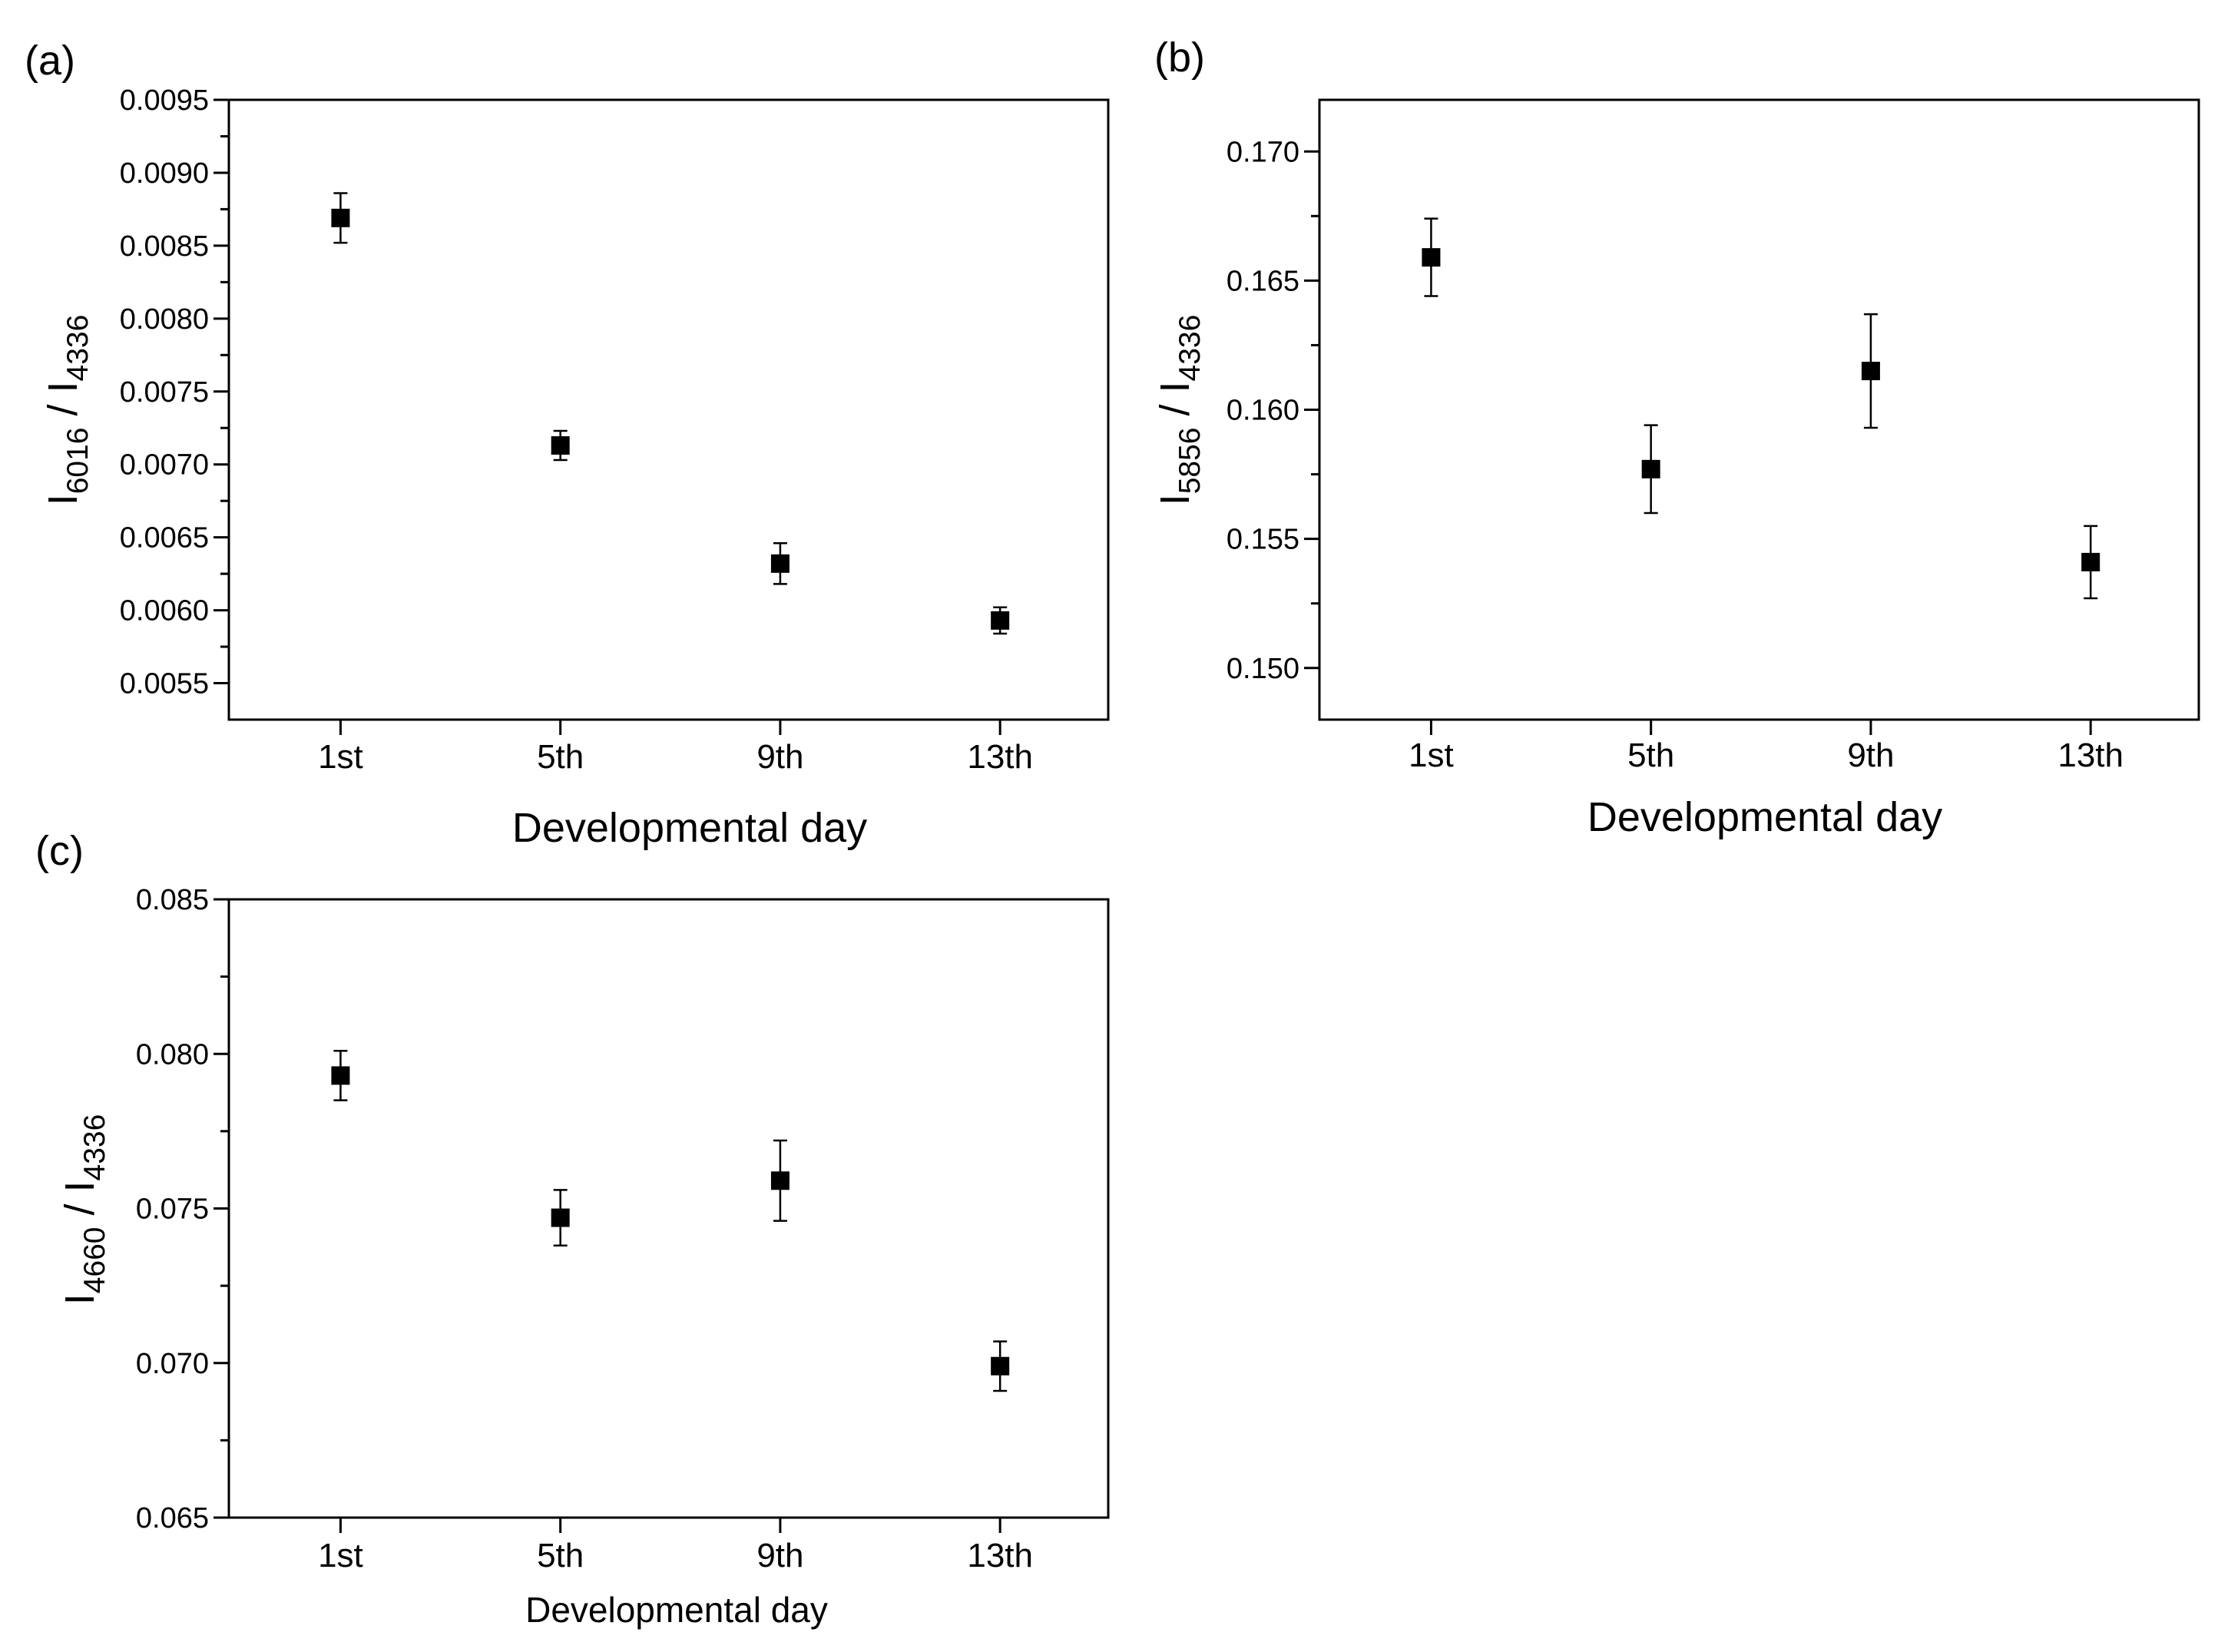  I want to click on y-tick-label: 0.165, so click(1263, 281).